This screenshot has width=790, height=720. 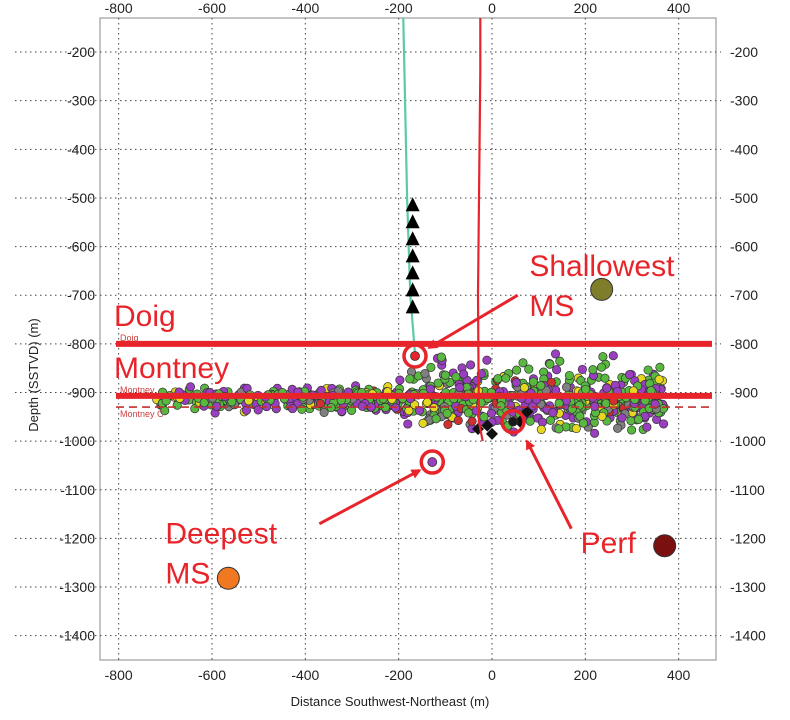 I want to click on x-tick-label-top: -600, so click(x=212, y=8).